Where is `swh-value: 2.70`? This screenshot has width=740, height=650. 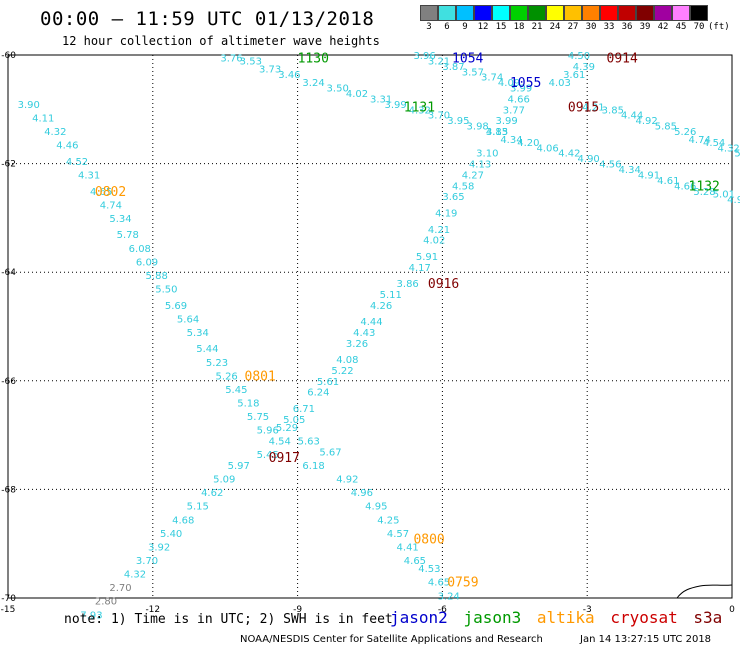 swh-value: 2.70 is located at coordinates (120, 588).